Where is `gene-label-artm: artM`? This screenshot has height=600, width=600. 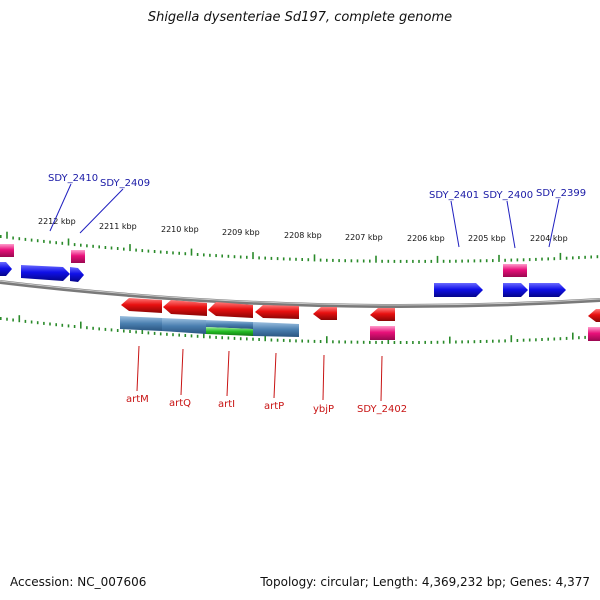 gene-label-artm: artM is located at coordinates (137, 399).